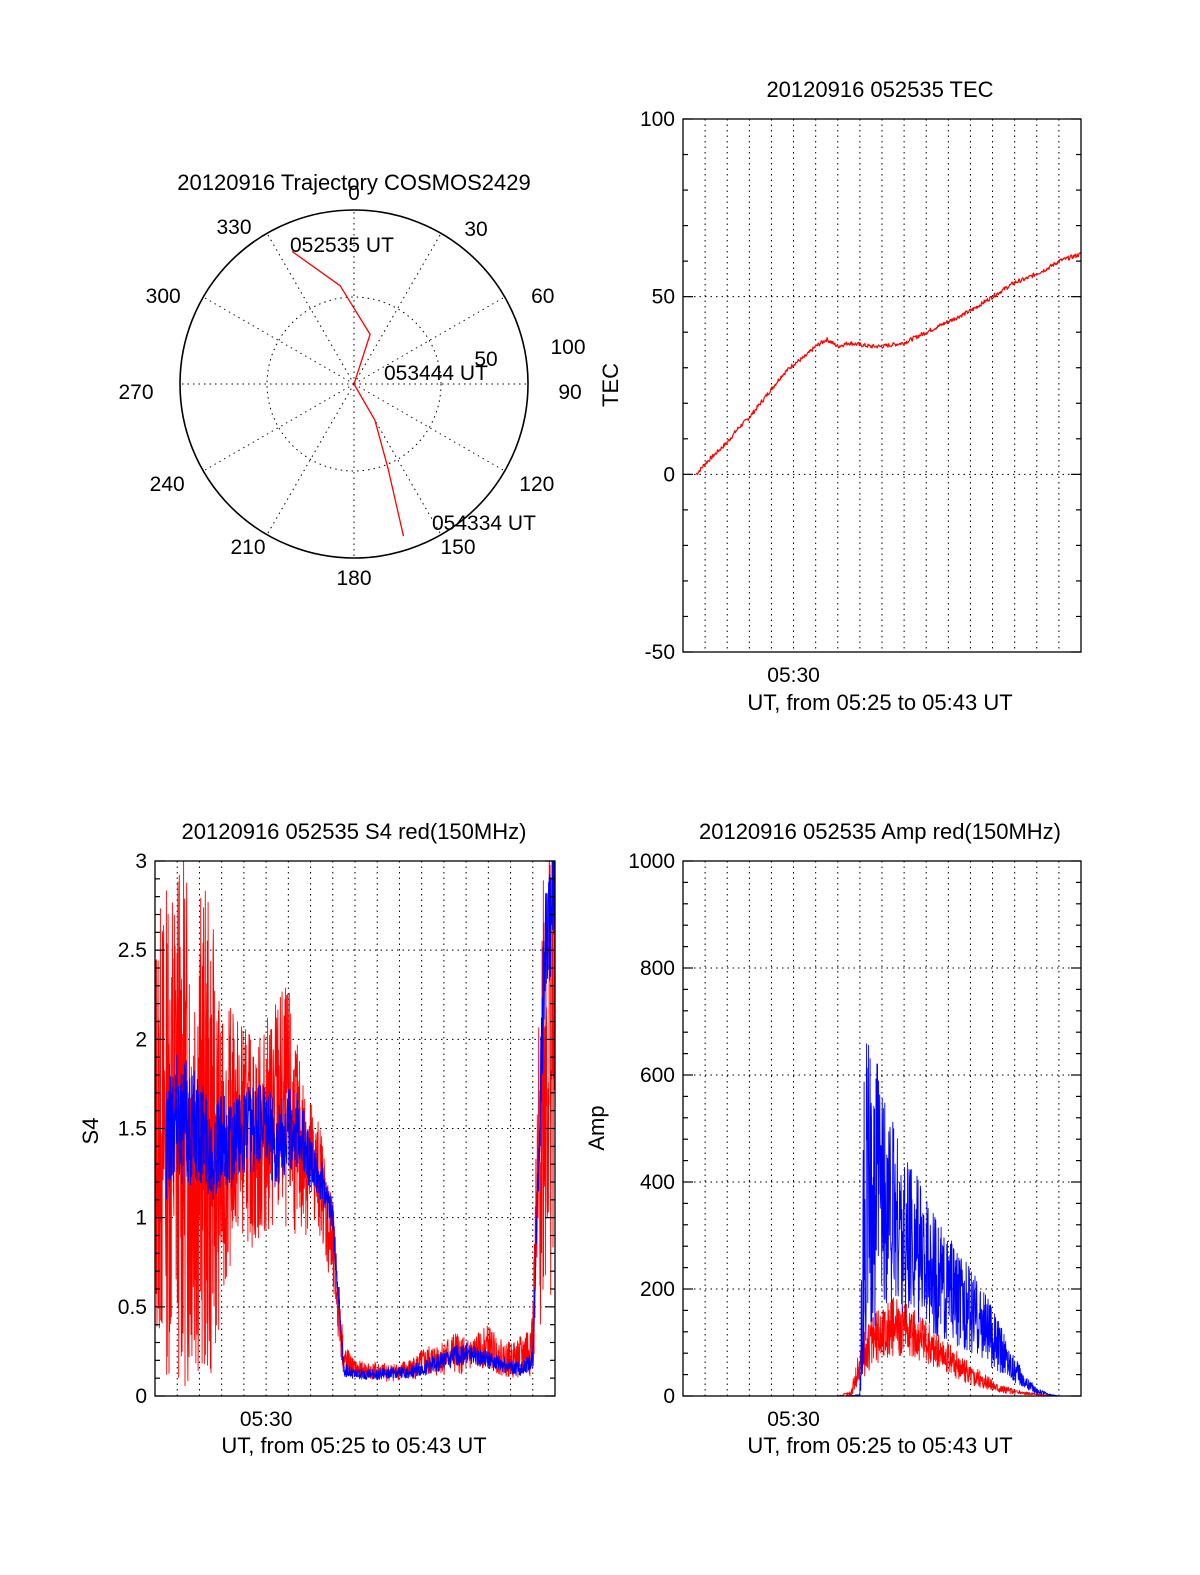  Describe the element at coordinates (657, 968) in the screenshot. I see `y-tick-label: 800` at that location.